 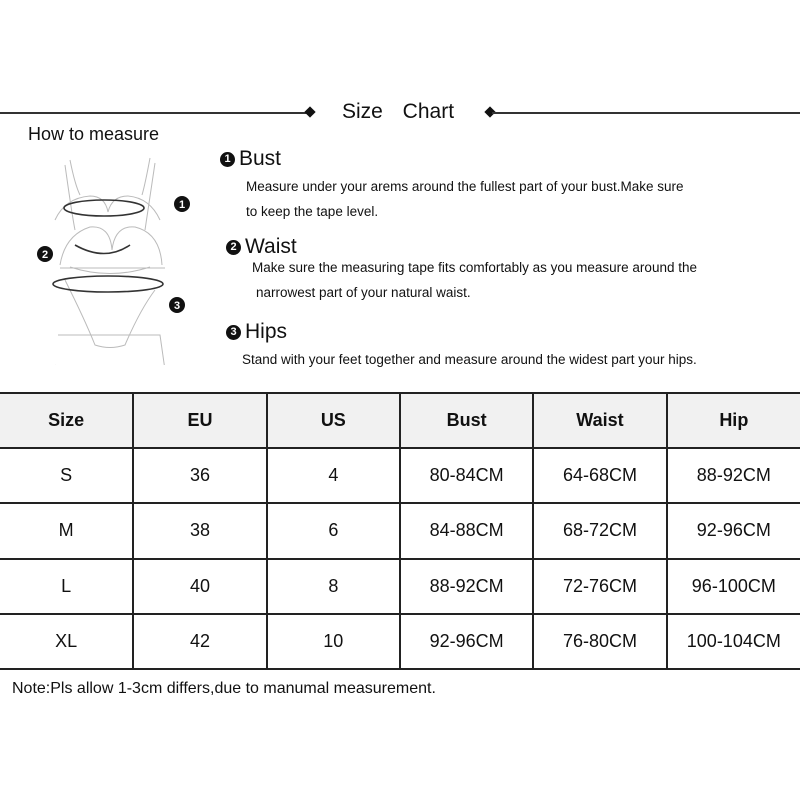 I want to click on table-row: L 40 8 88-92CM 72-76CM 96-100CM, so click(x=400, y=586).